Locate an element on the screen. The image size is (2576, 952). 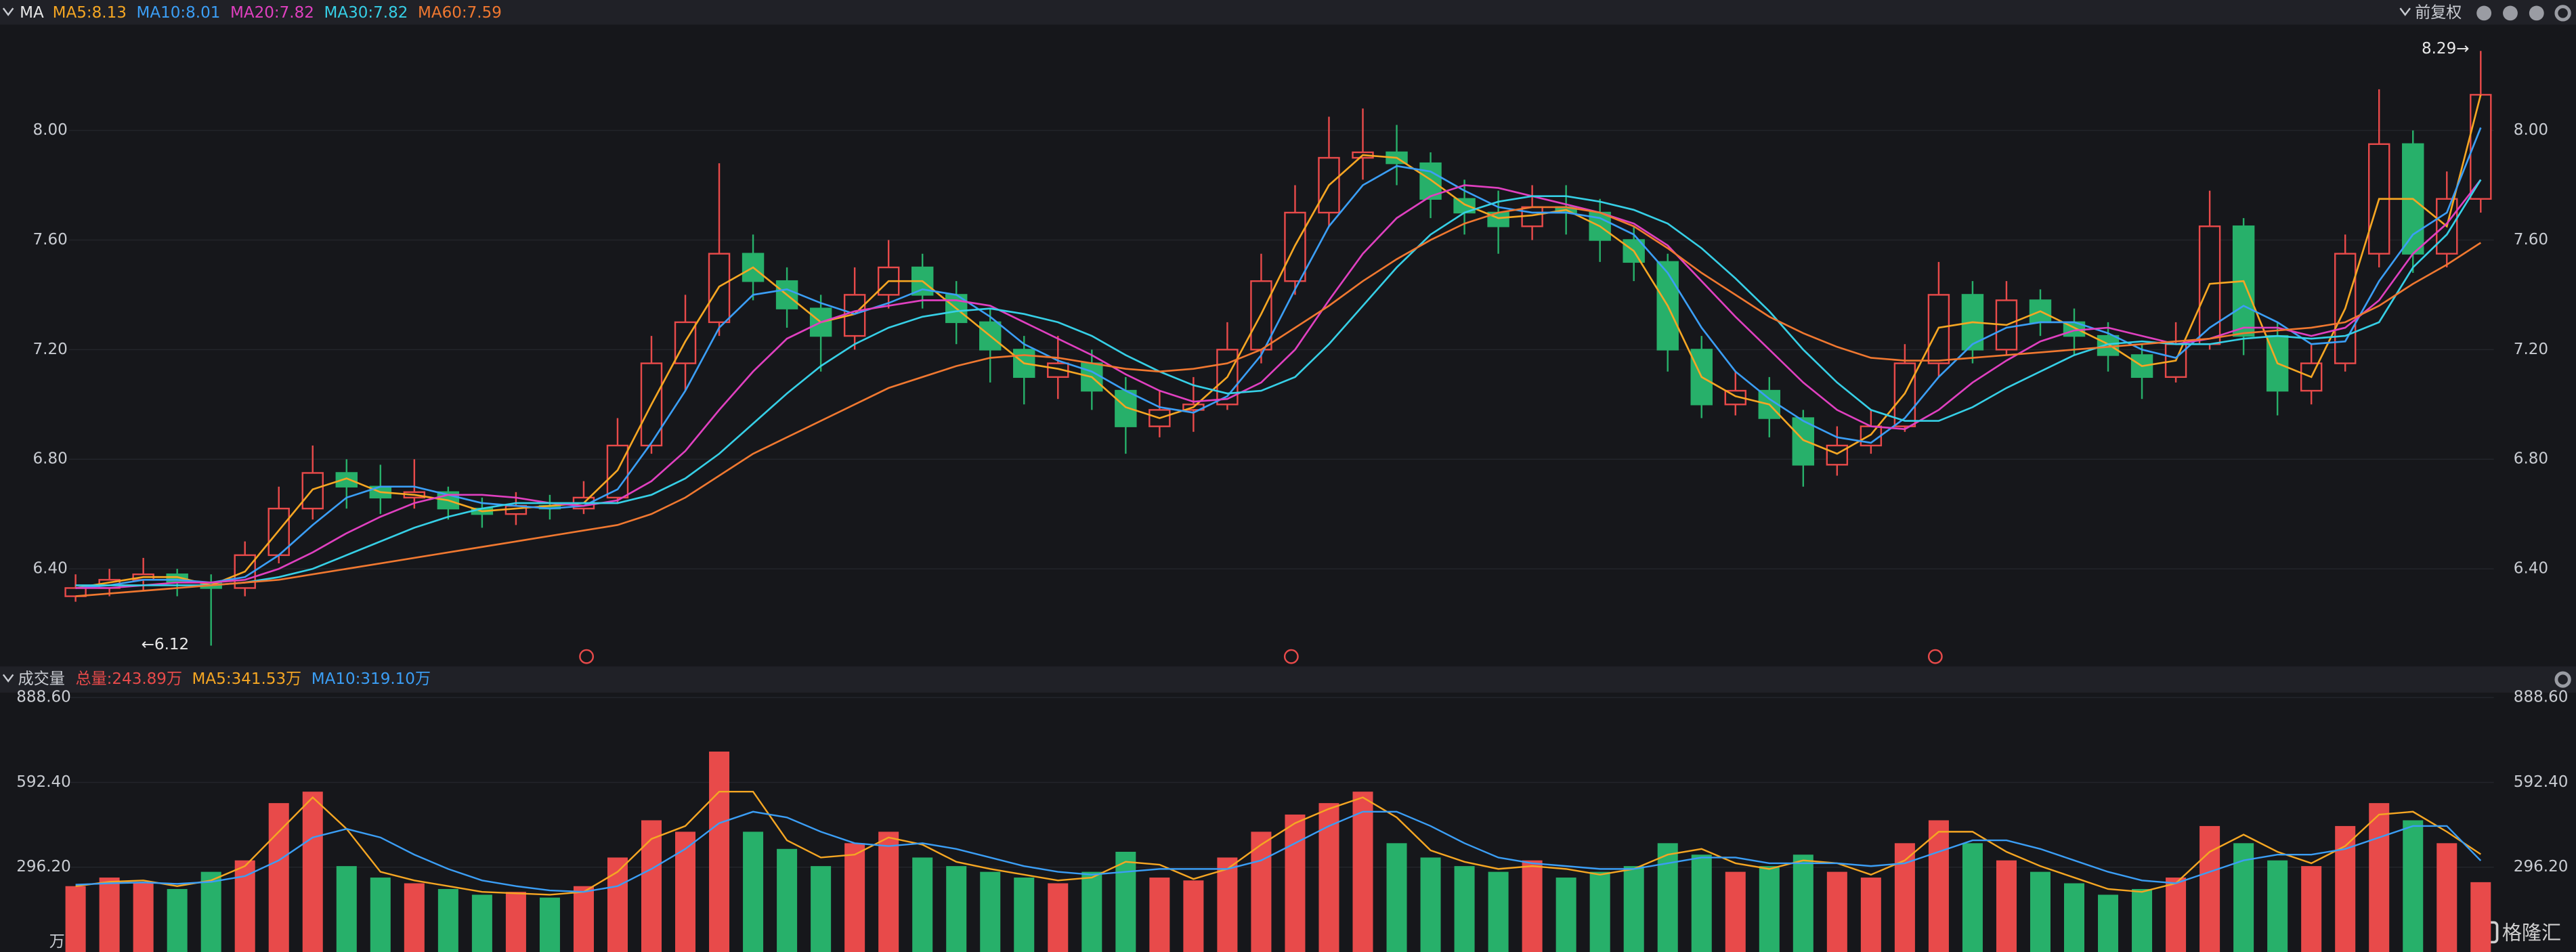
y-tick-label: 592.40 is located at coordinates (43, 782).